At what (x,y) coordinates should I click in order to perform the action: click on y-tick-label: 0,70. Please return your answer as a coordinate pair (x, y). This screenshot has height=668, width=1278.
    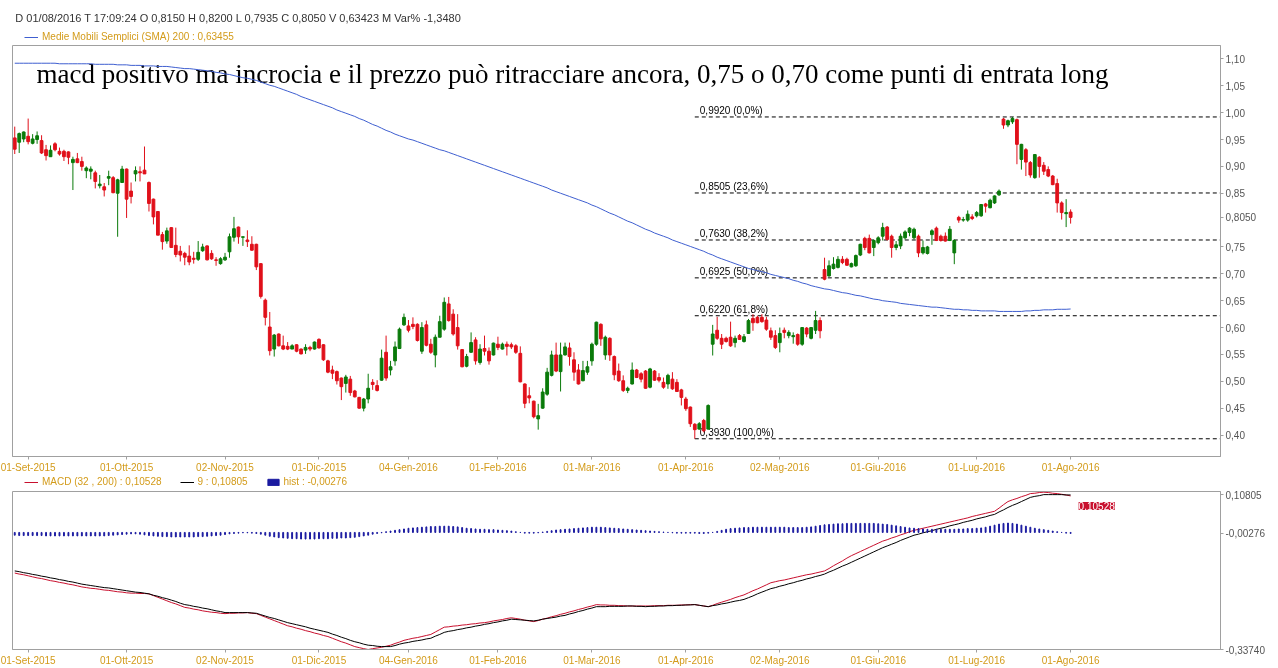
    Looking at the image, I should click on (1235, 274).